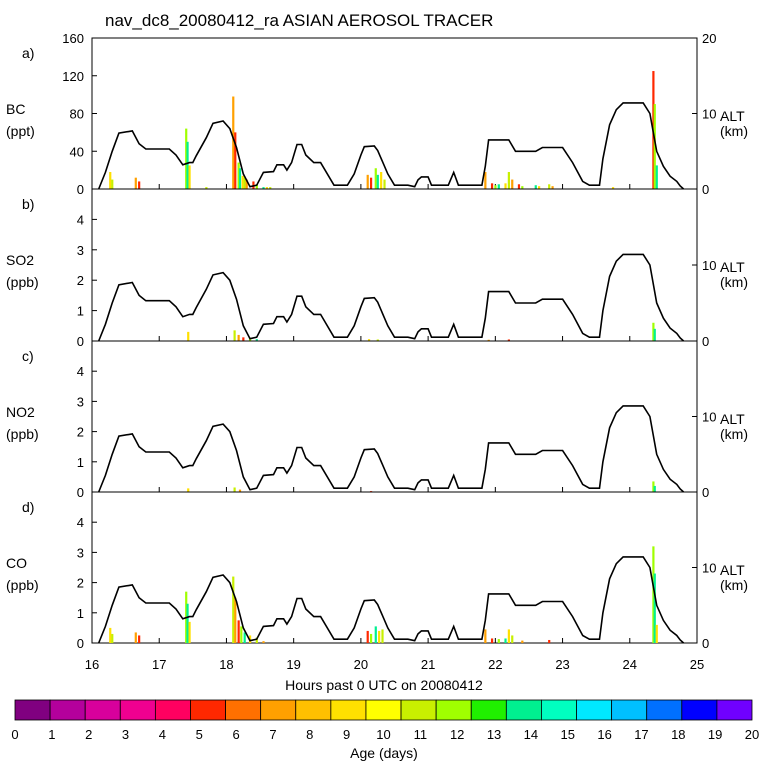  I want to click on colorbar-tick-label: 9, so click(346, 734).